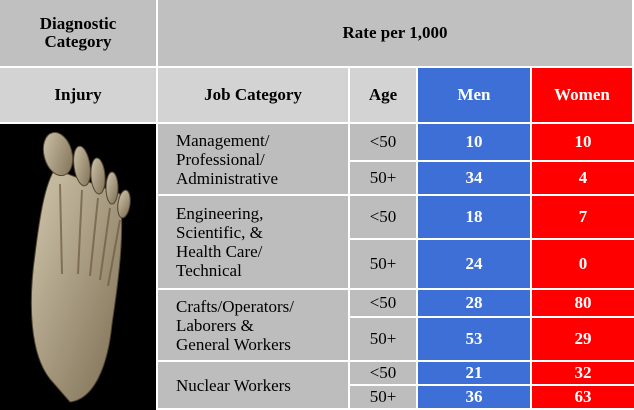 Image resolution: width=634 pixels, height=410 pixels. Describe the element at coordinates (78, 23) in the screenshot. I see `text-line: Diagnostic` at that location.